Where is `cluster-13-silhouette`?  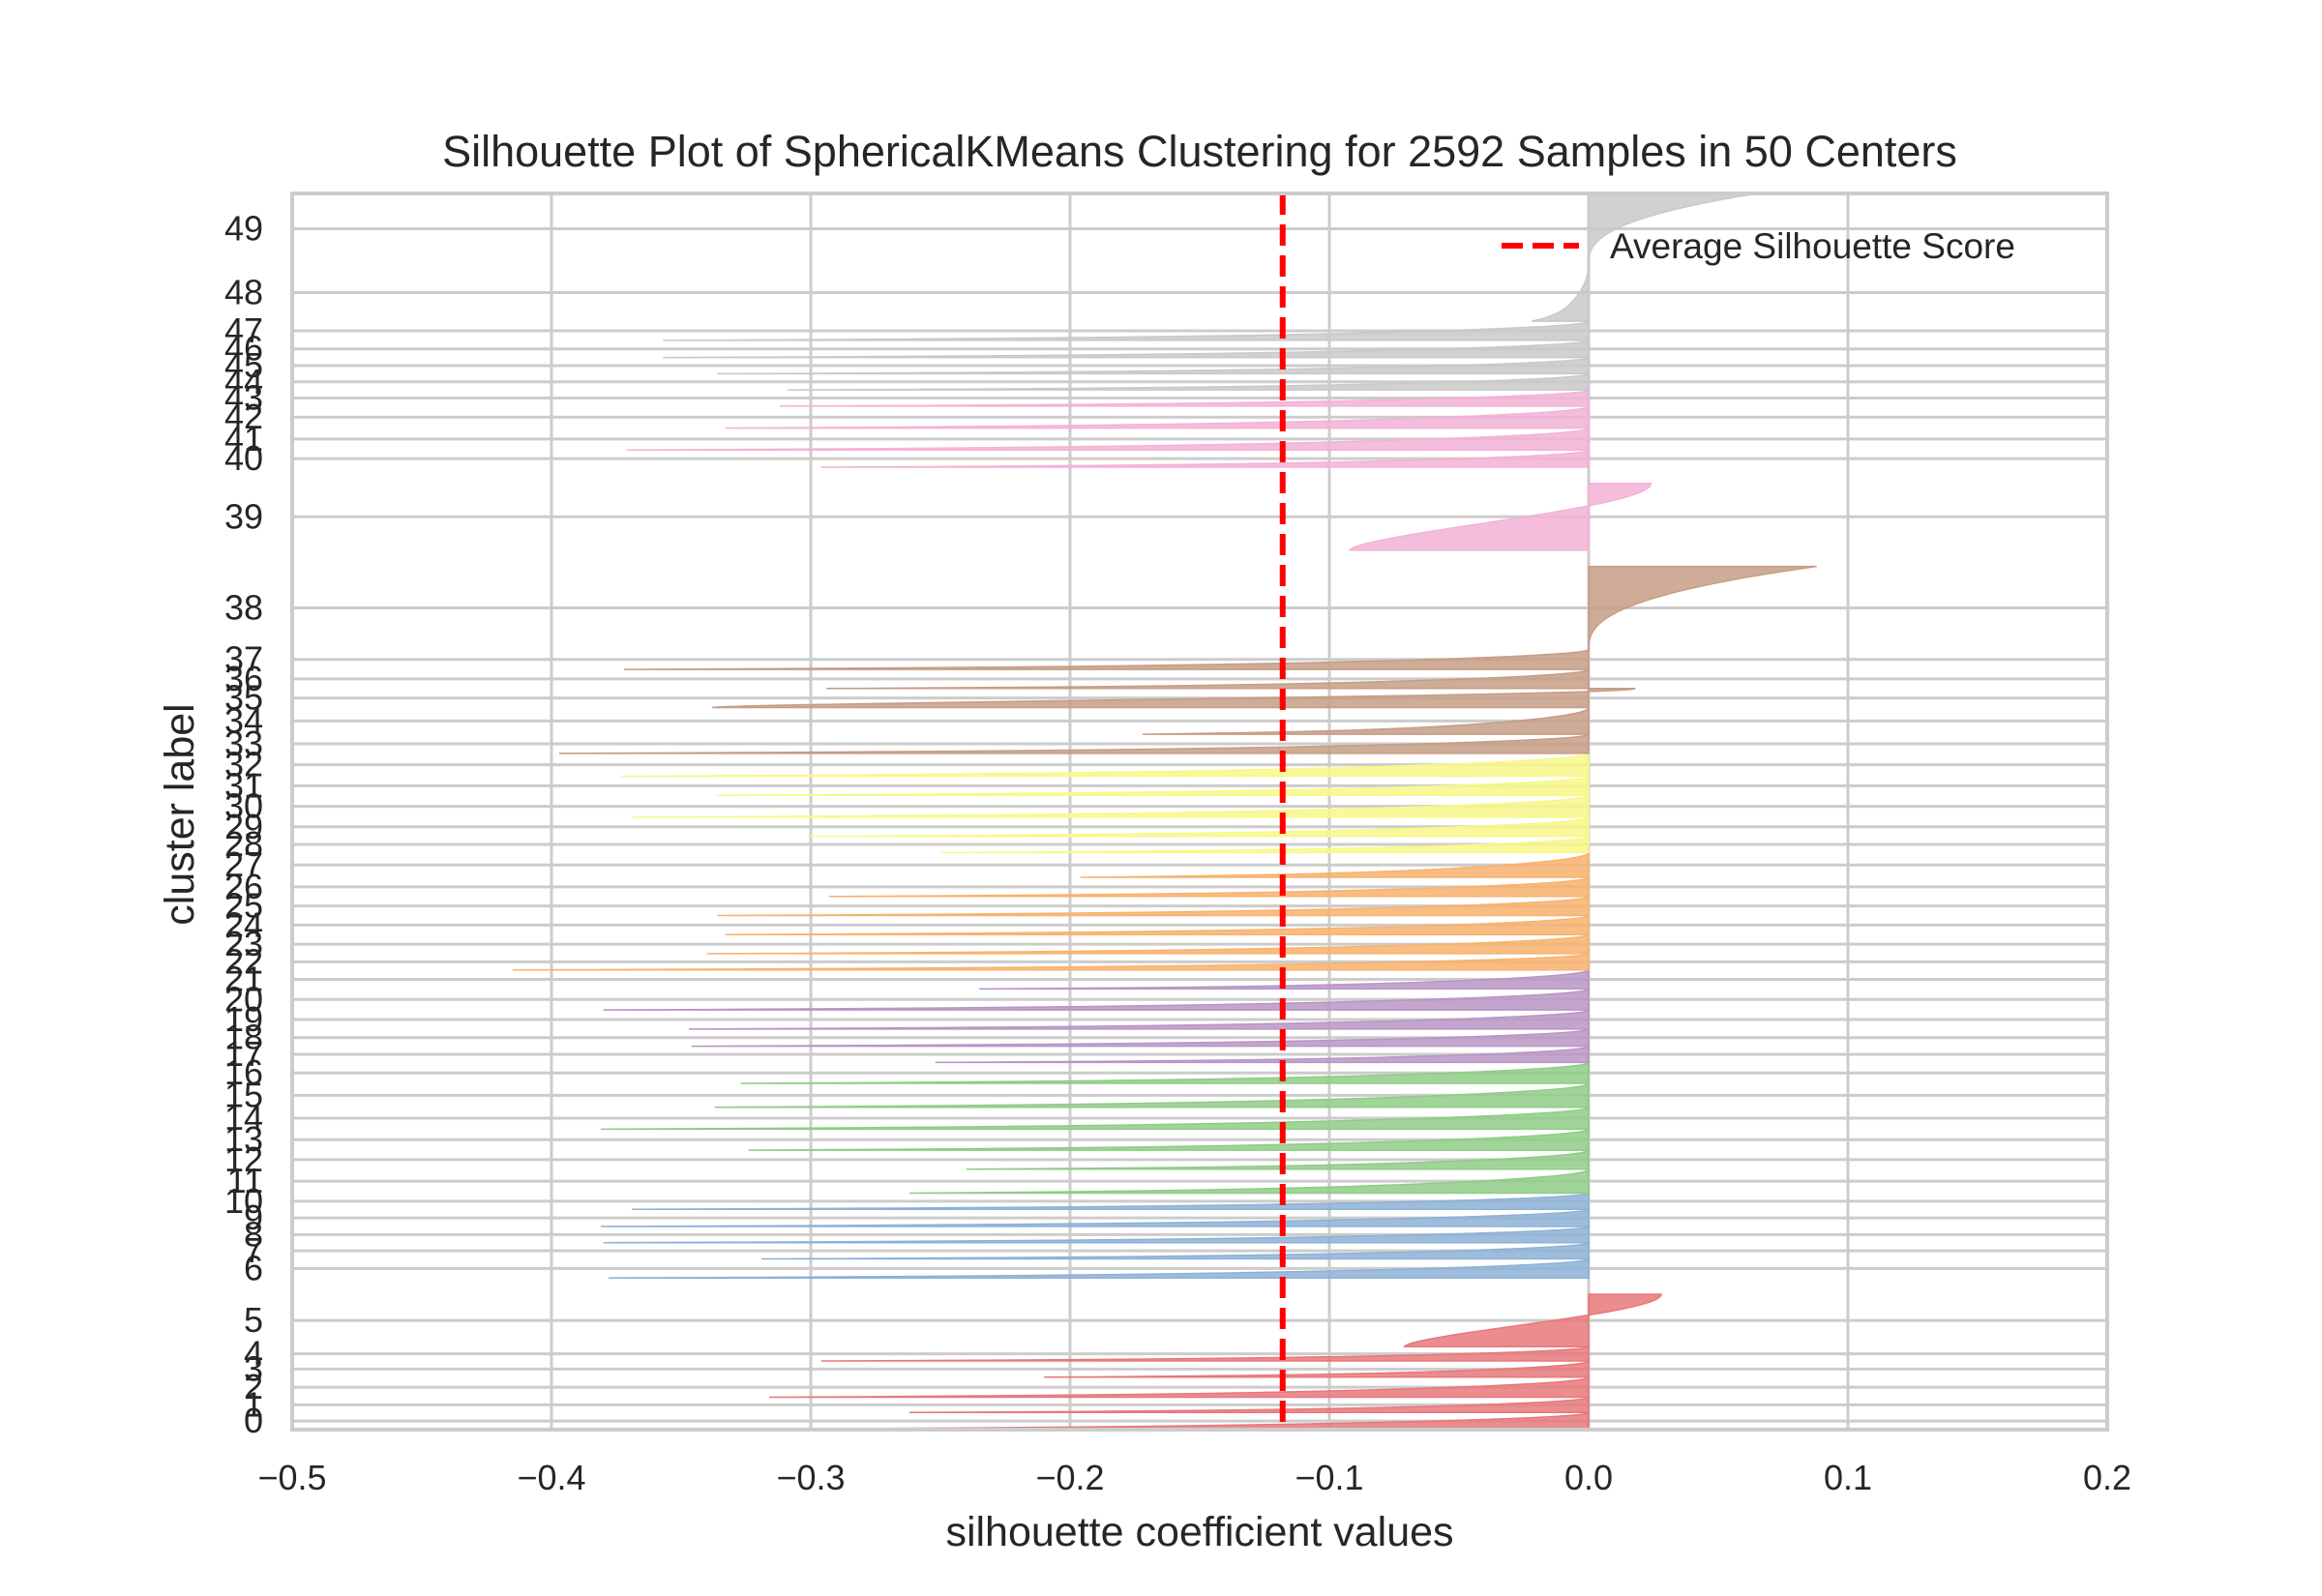 cluster-13-silhouette is located at coordinates (1169, 1138).